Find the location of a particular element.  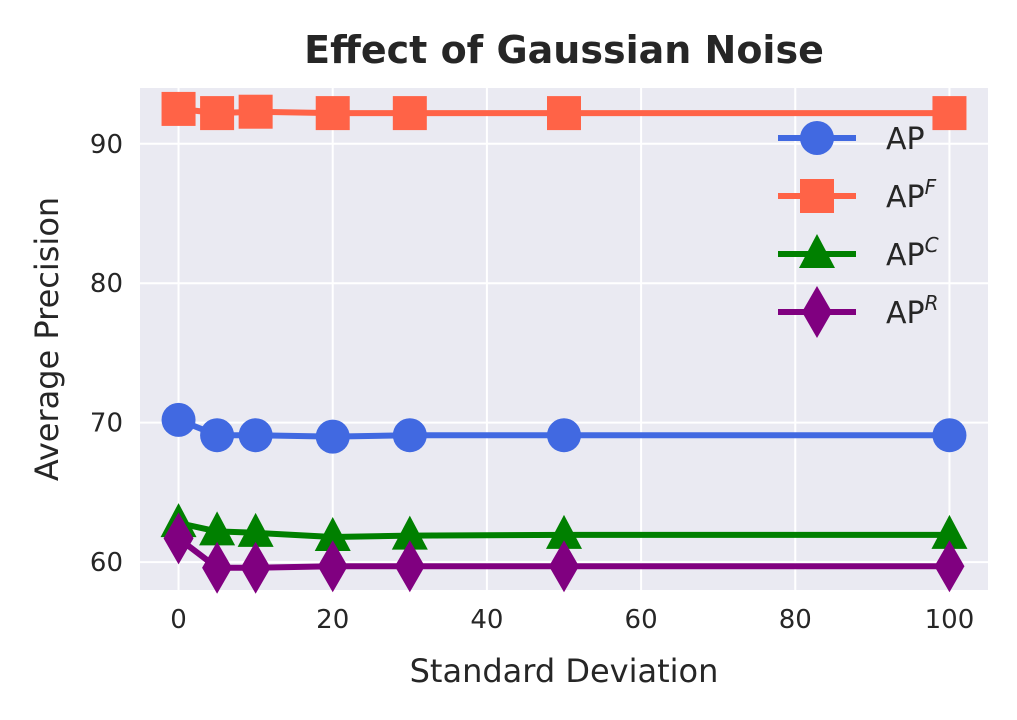

x-tick-label: 80 is located at coordinates (795, 620).